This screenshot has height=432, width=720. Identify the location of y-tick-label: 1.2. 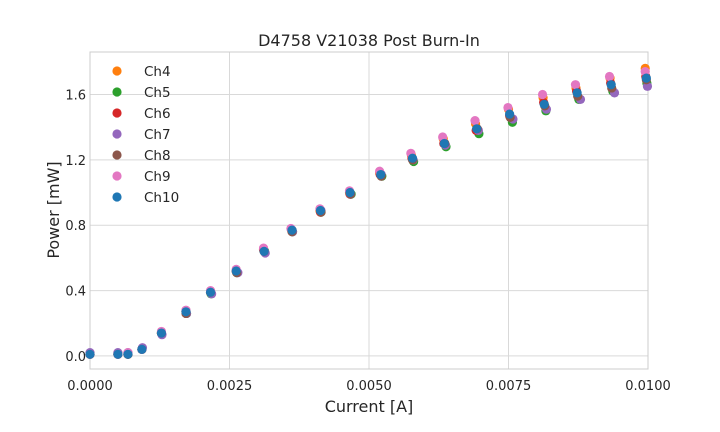
(75, 161).